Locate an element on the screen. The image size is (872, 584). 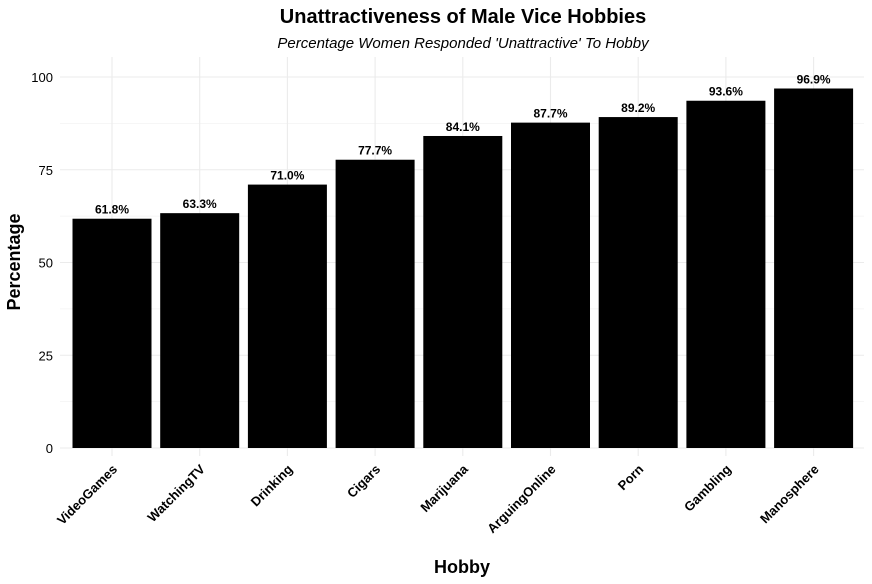
x-tick-label: WatchingTV is located at coordinates (176, 493).